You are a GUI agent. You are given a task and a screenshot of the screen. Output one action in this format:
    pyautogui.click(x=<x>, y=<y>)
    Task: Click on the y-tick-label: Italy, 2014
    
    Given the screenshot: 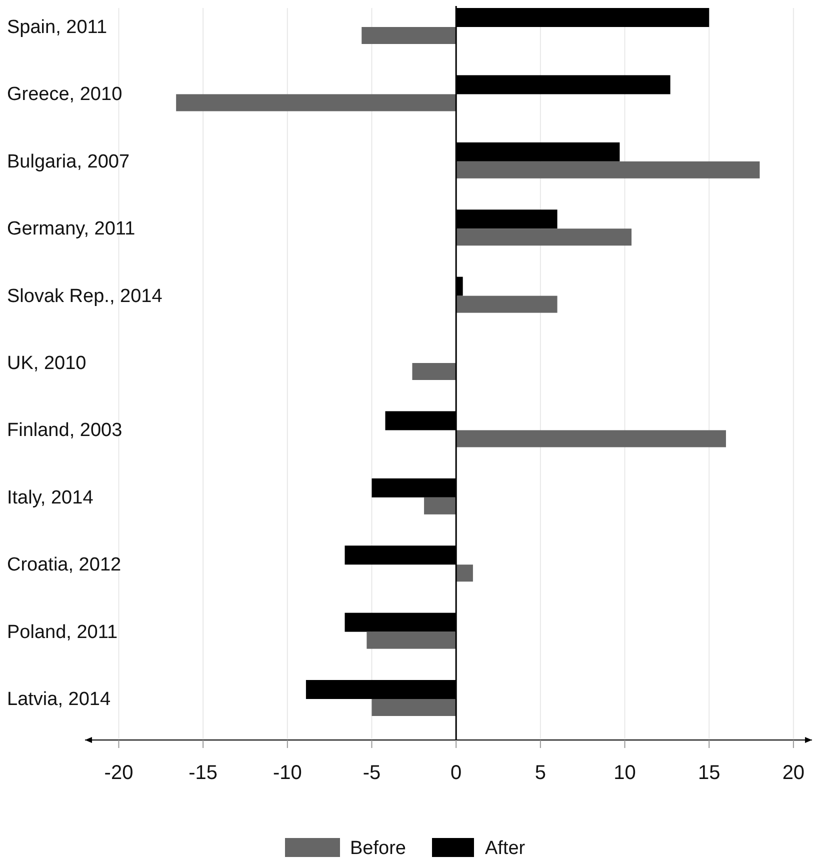 What is the action you would take?
    pyautogui.click(x=50, y=497)
    